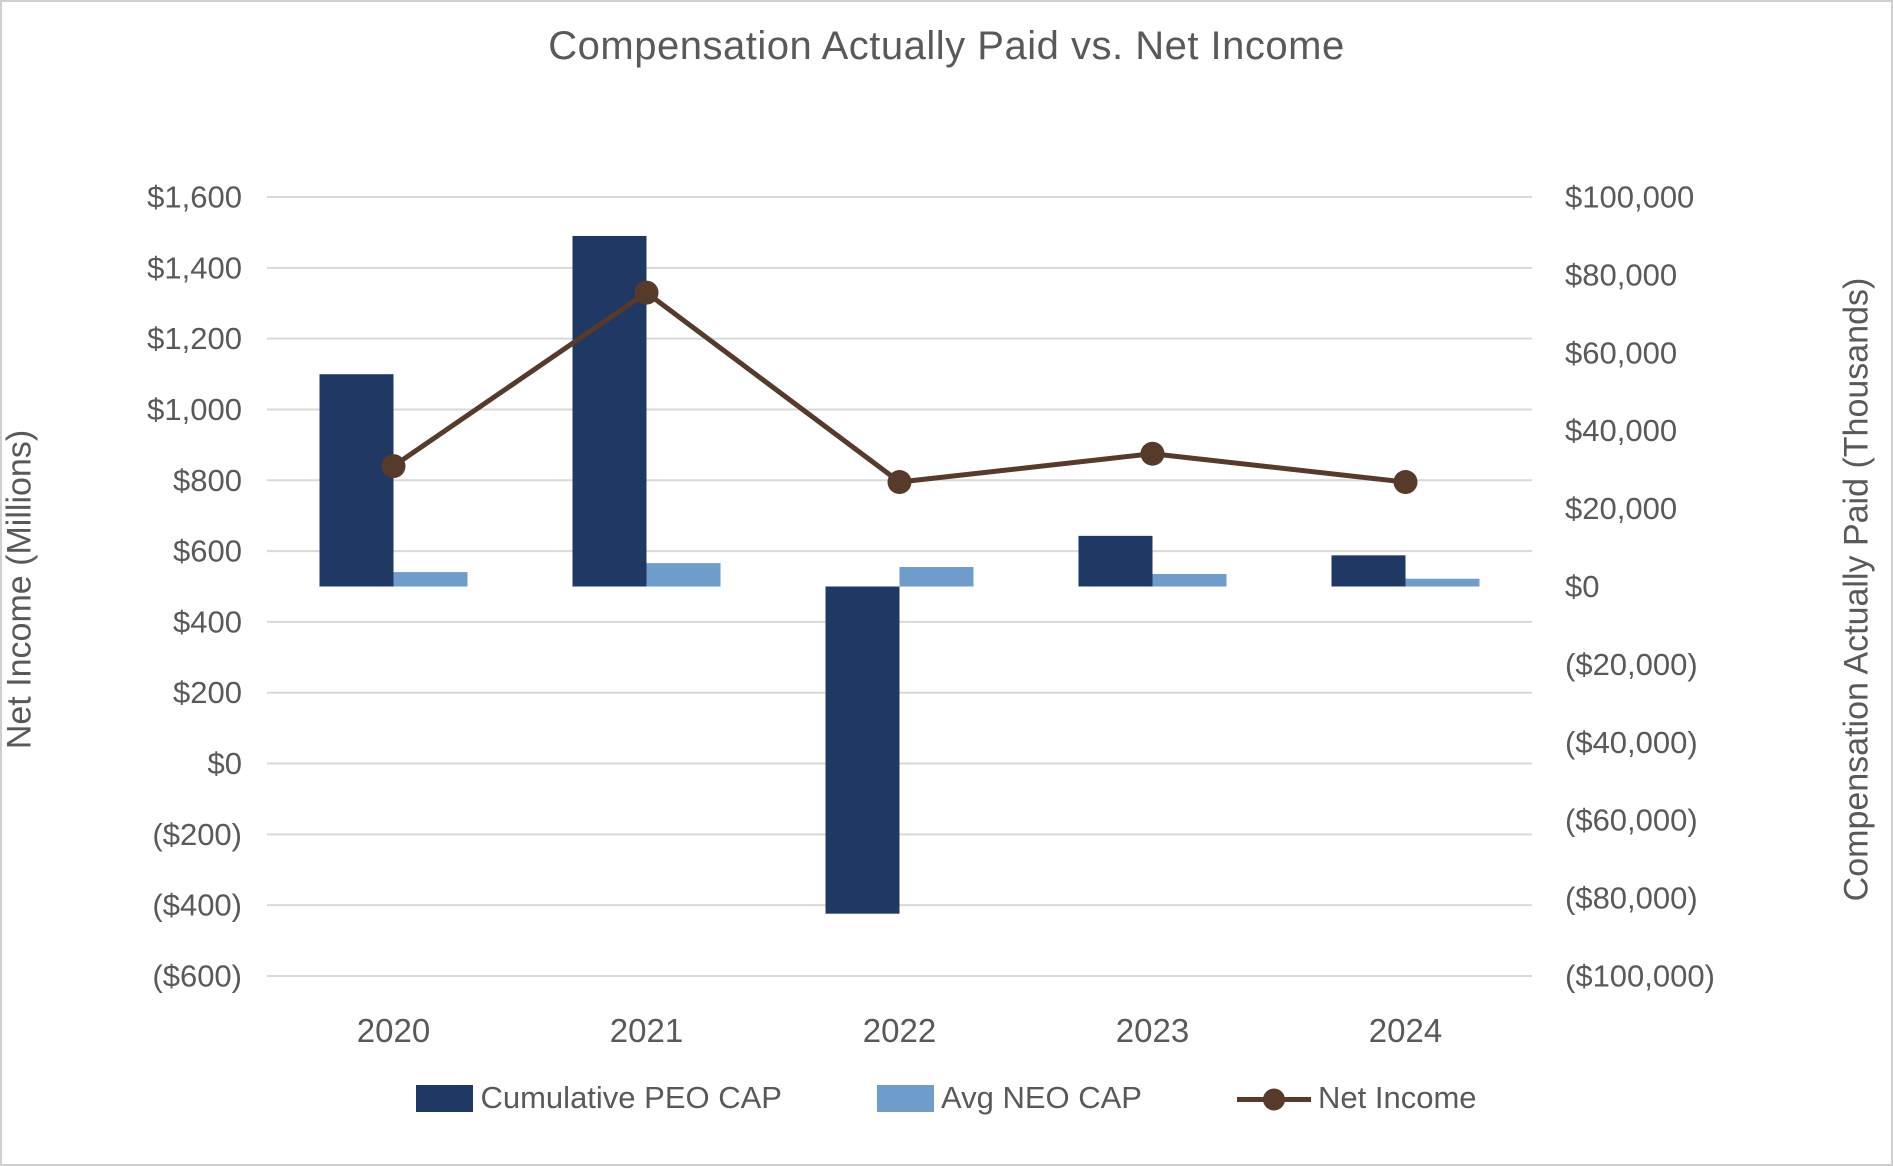 The width and height of the screenshot is (1893, 1166). What do you see at coordinates (1397, 1097) in the screenshot?
I see `legend-label-net-income: Net Income` at bounding box center [1397, 1097].